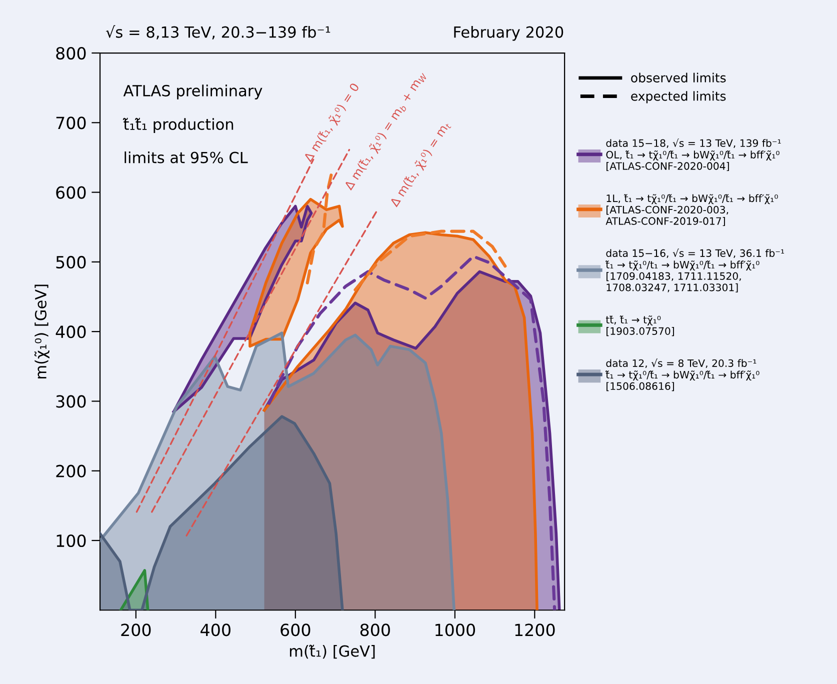 The width and height of the screenshot is (837, 684). What do you see at coordinates (178, 125) in the screenshot?
I see `annotation: t̃₁t̃₁ production` at bounding box center [178, 125].